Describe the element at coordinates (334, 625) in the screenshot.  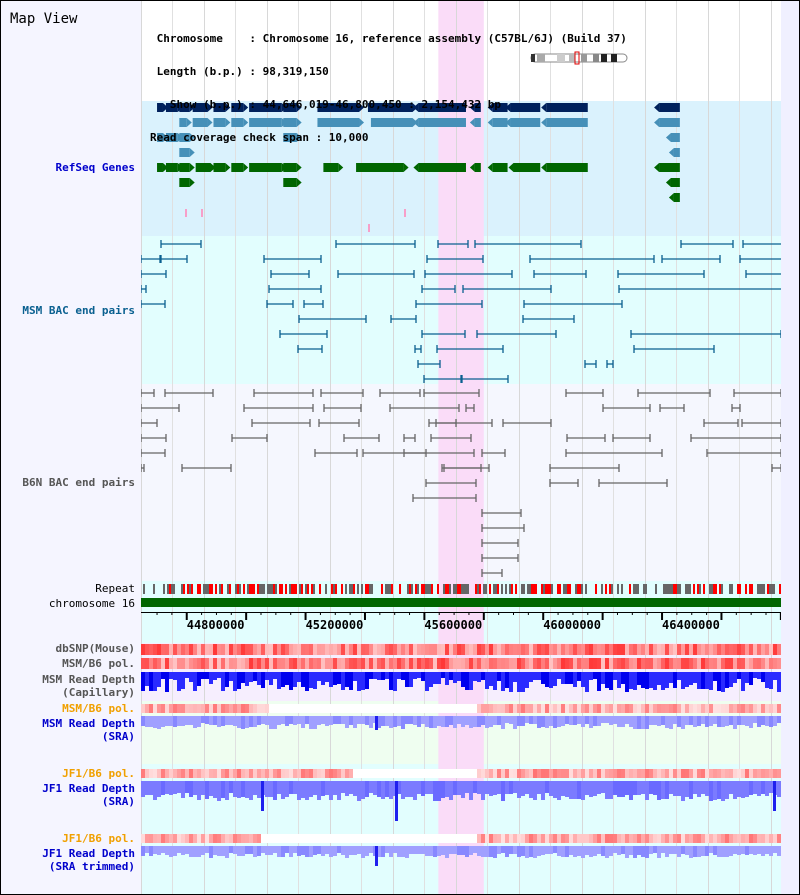
I see `axis-tick-label: 45200000` at that location.